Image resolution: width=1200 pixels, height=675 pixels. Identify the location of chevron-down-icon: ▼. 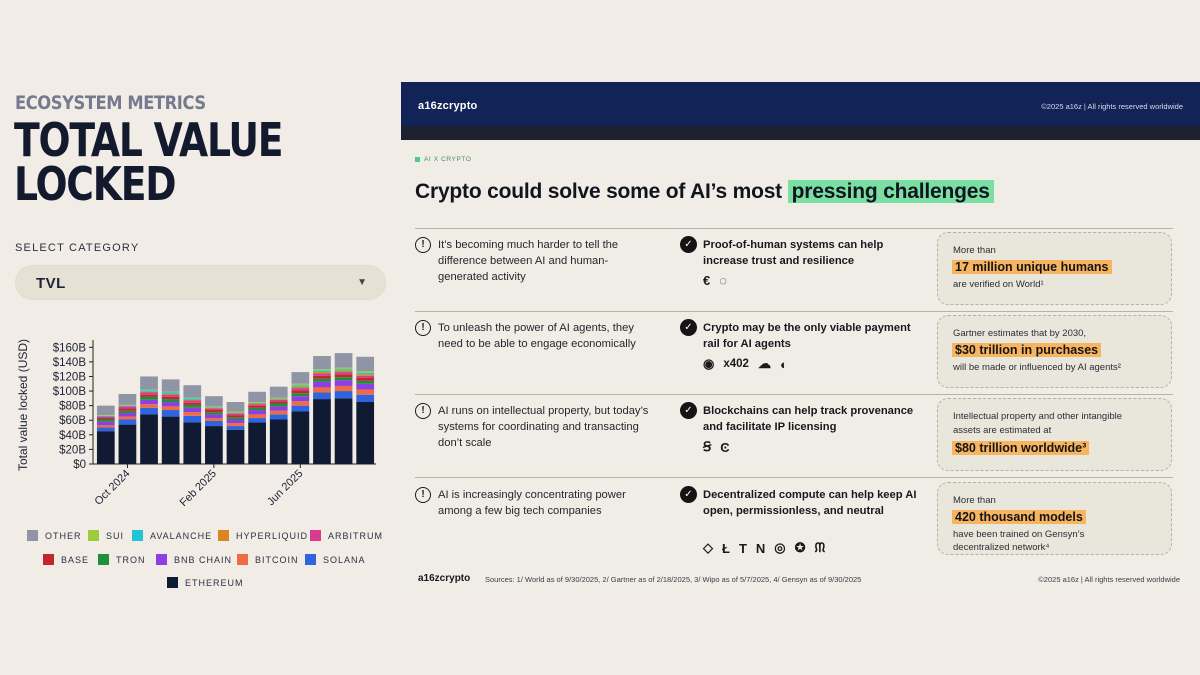
(362, 282).